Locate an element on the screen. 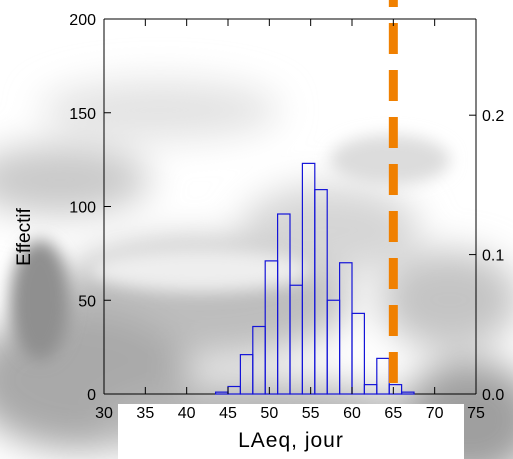 Image resolution: width=513 pixels, height=459 pixels. y-tick-label: 150 is located at coordinates (82, 114).